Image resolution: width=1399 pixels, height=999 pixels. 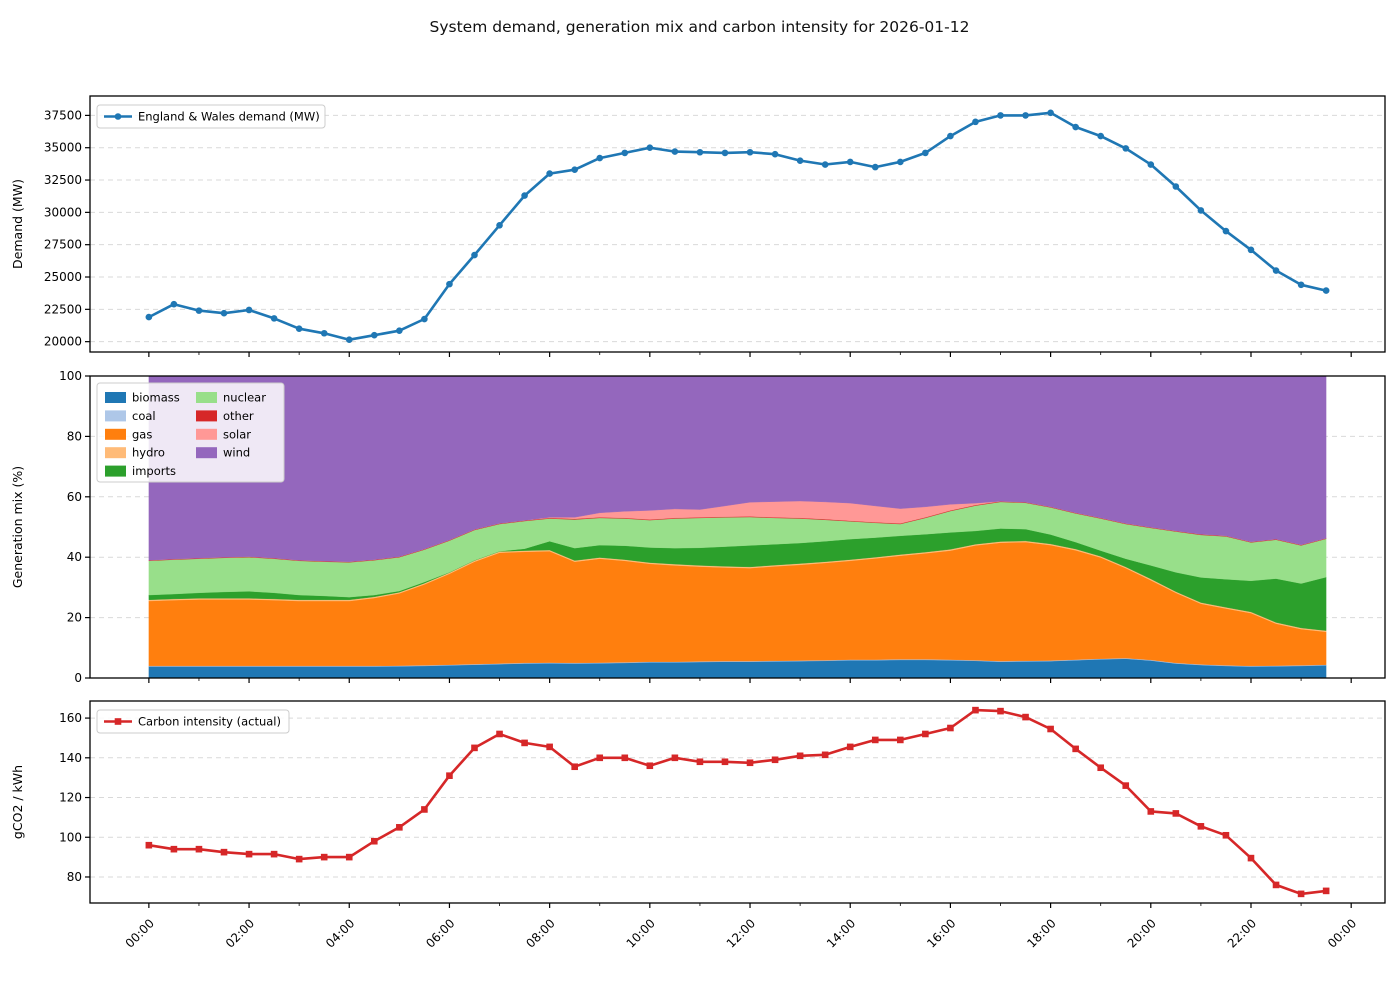 What do you see at coordinates (70, 376) in the screenshot?
I see `y-tick-label: 100` at bounding box center [70, 376].